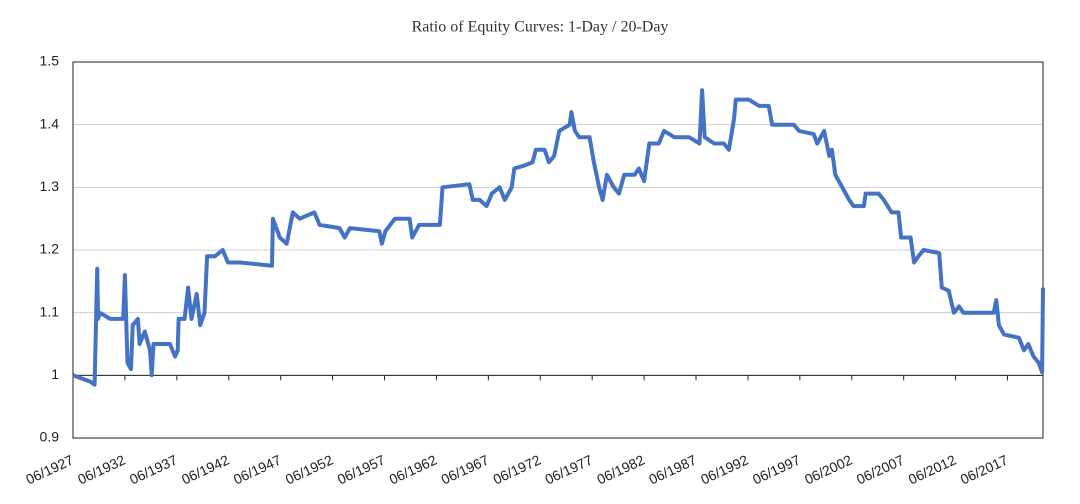 This screenshot has width=1080, height=504. Describe the element at coordinates (620, 469) in the screenshot. I see `x-tick-label: 06/1982` at that location.